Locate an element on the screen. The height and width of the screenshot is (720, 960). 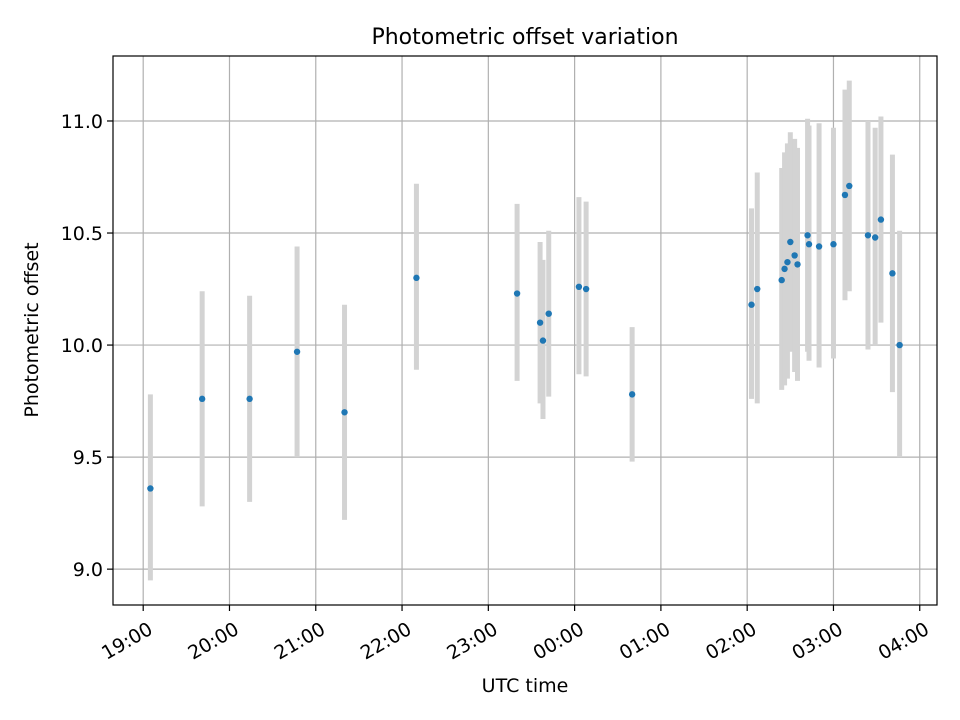
y-tick-label: 10.5 is located at coordinates (82, 234).